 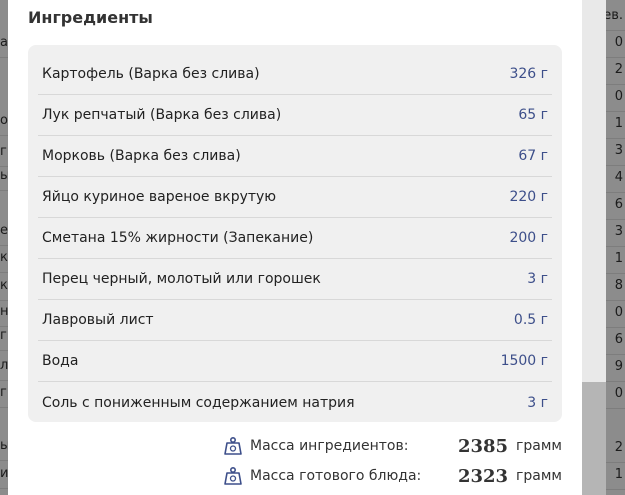 What do you see at coordinates (336, 476) in the screenshot?
I see `dish-mass-label: Масса готового блюда:` at bounding box center [336, 476].